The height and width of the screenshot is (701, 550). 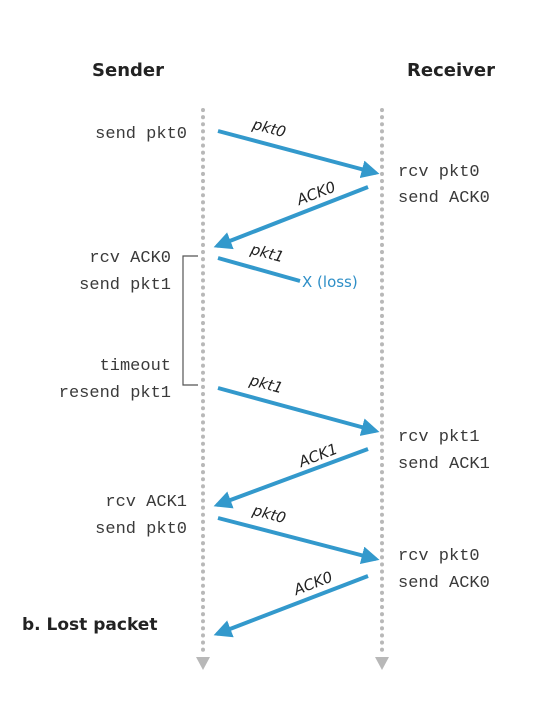 I want to click on sender-event-send-pkt0: send pkt0, so click(x=141, y=134).